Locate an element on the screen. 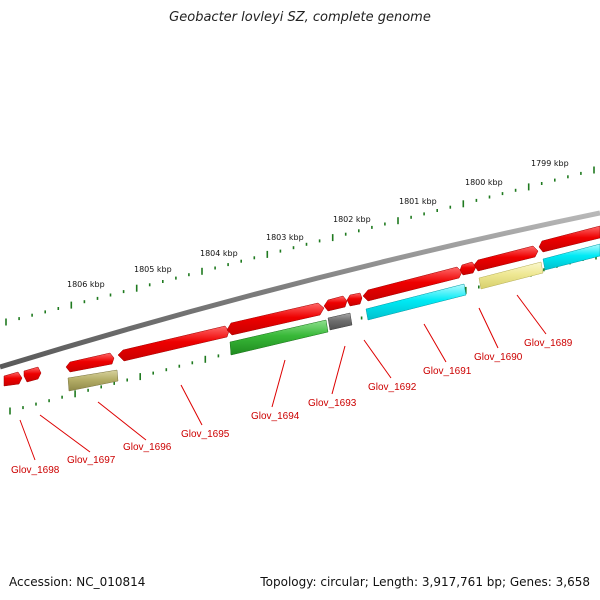  gene-feature-glov-1695-part-a is located at coordinates (90, 362).